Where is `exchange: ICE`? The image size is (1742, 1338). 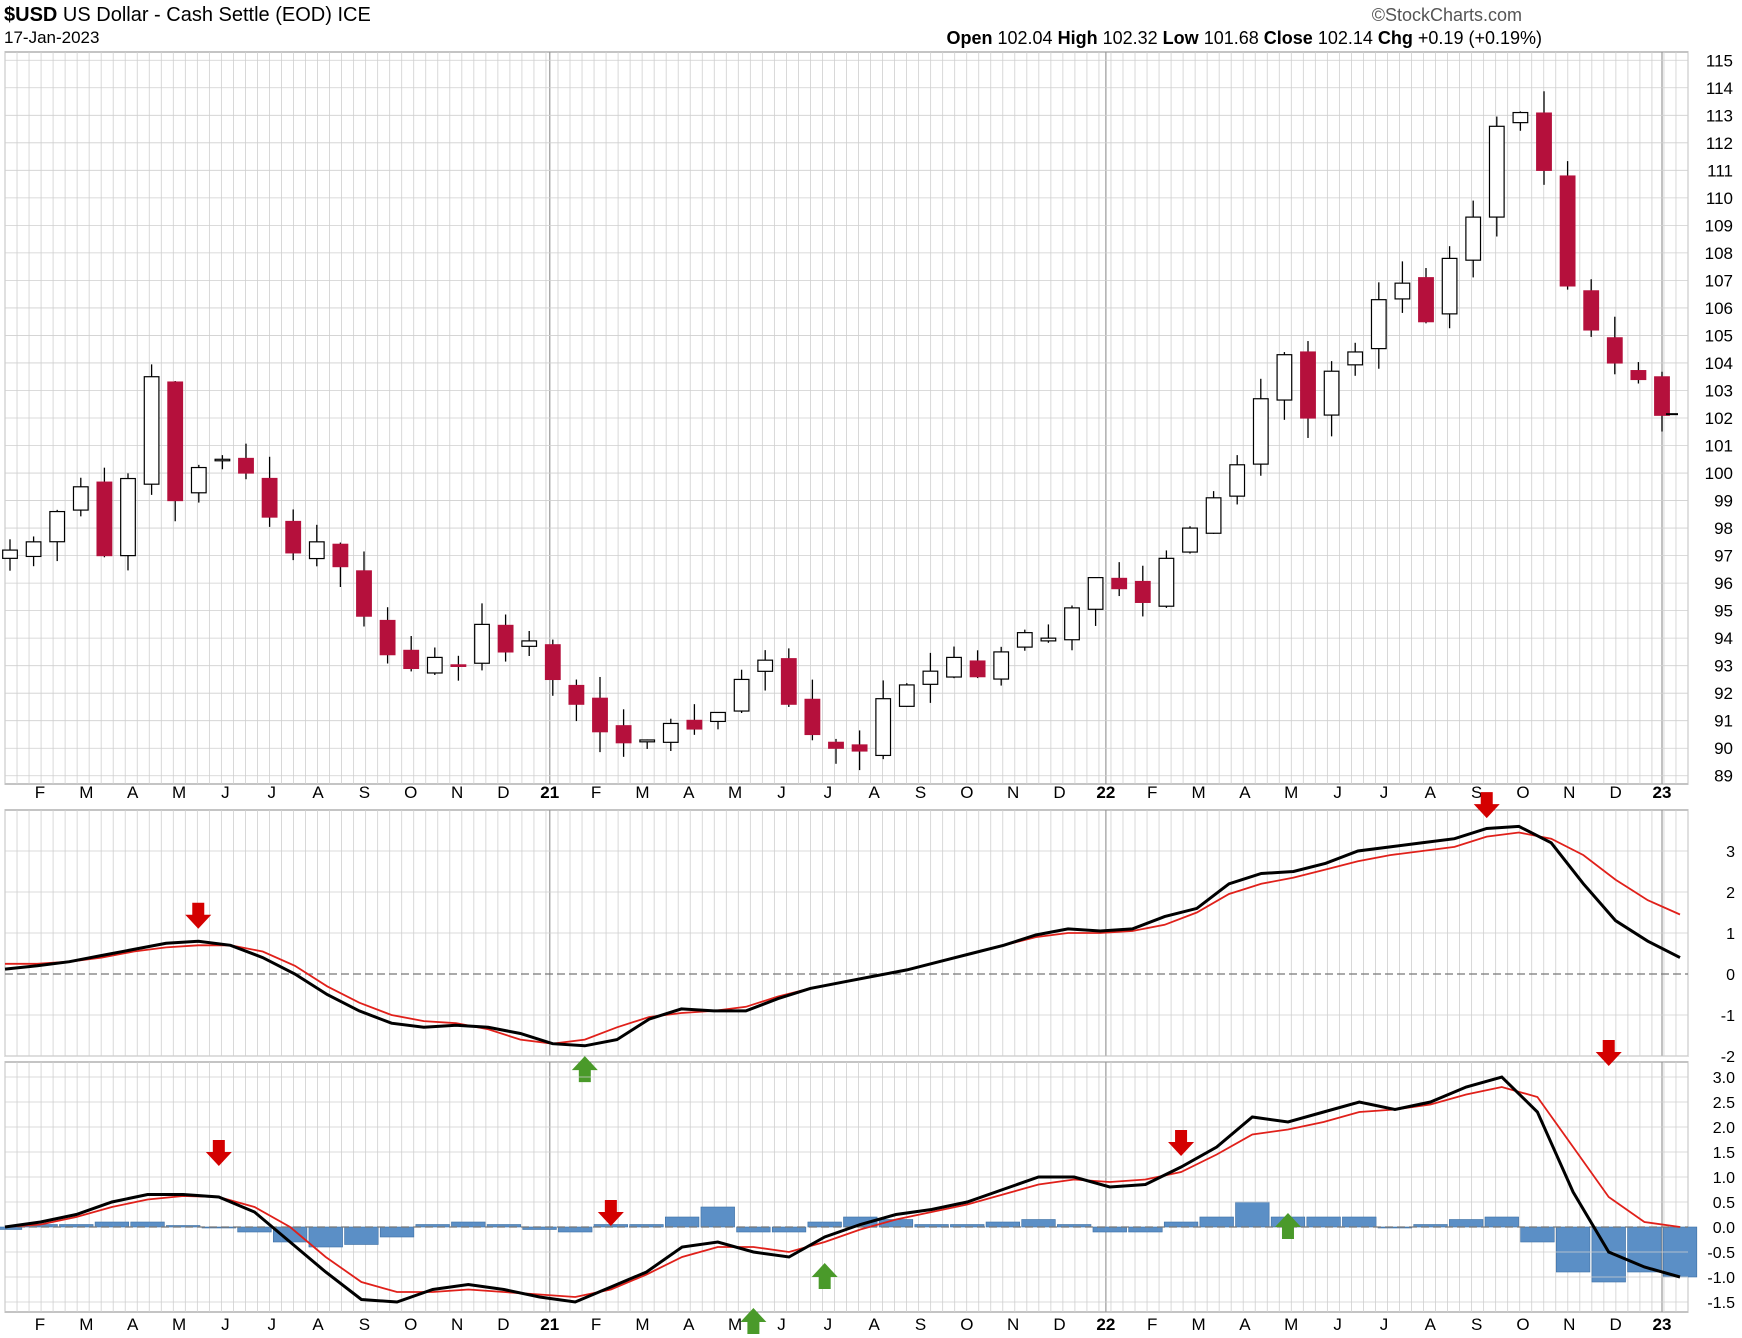
exchange: ICE is located at coordinates (354, 15).